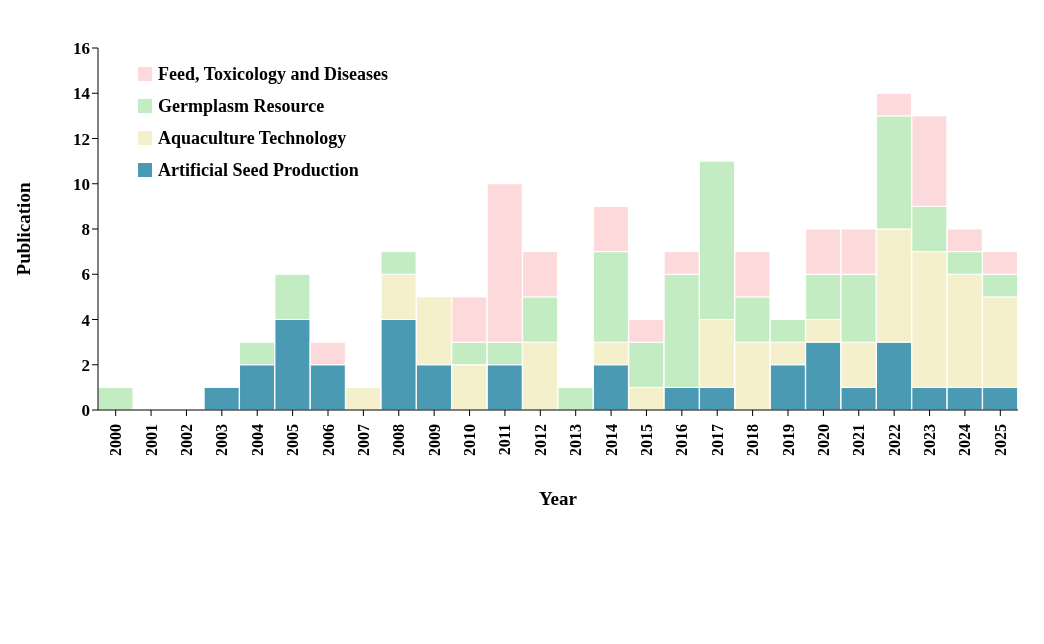 Image resolution: width=1044 pixels, height=644 pixels. What do you see at coordinates (505, 440) in the screenshot?
I see `x-tick-label: 2011` at bounding box center [505, 440].